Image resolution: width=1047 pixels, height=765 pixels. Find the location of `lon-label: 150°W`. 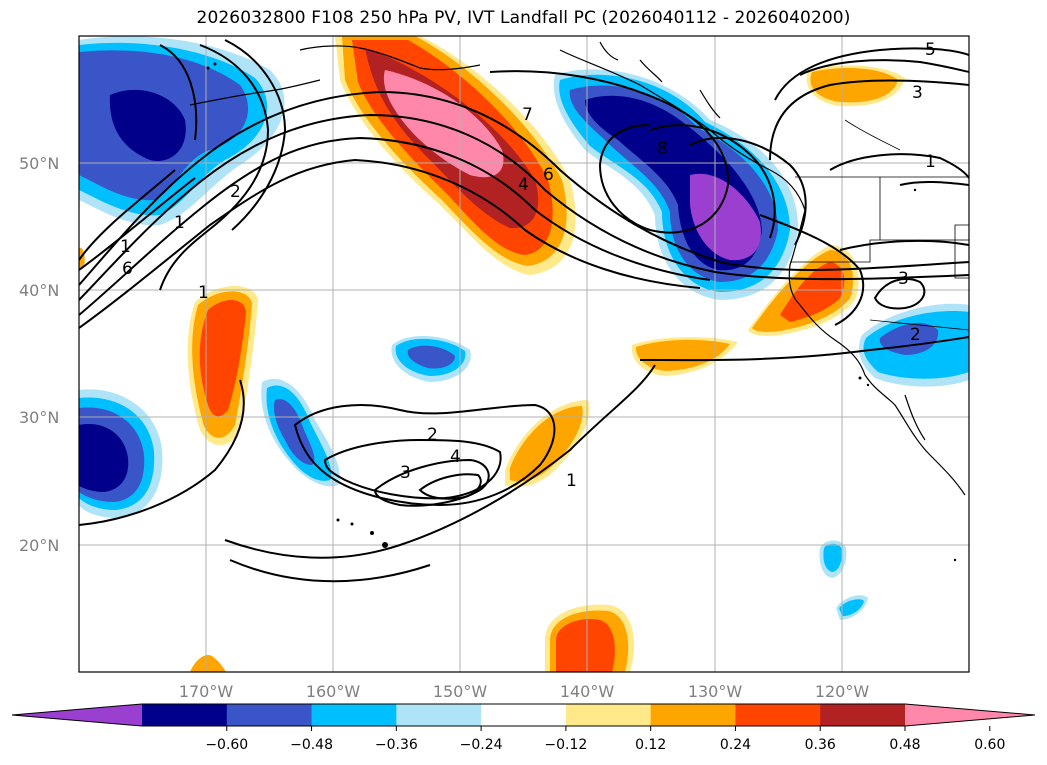

lon-label: 150°W is located at coordinates (460, 691).